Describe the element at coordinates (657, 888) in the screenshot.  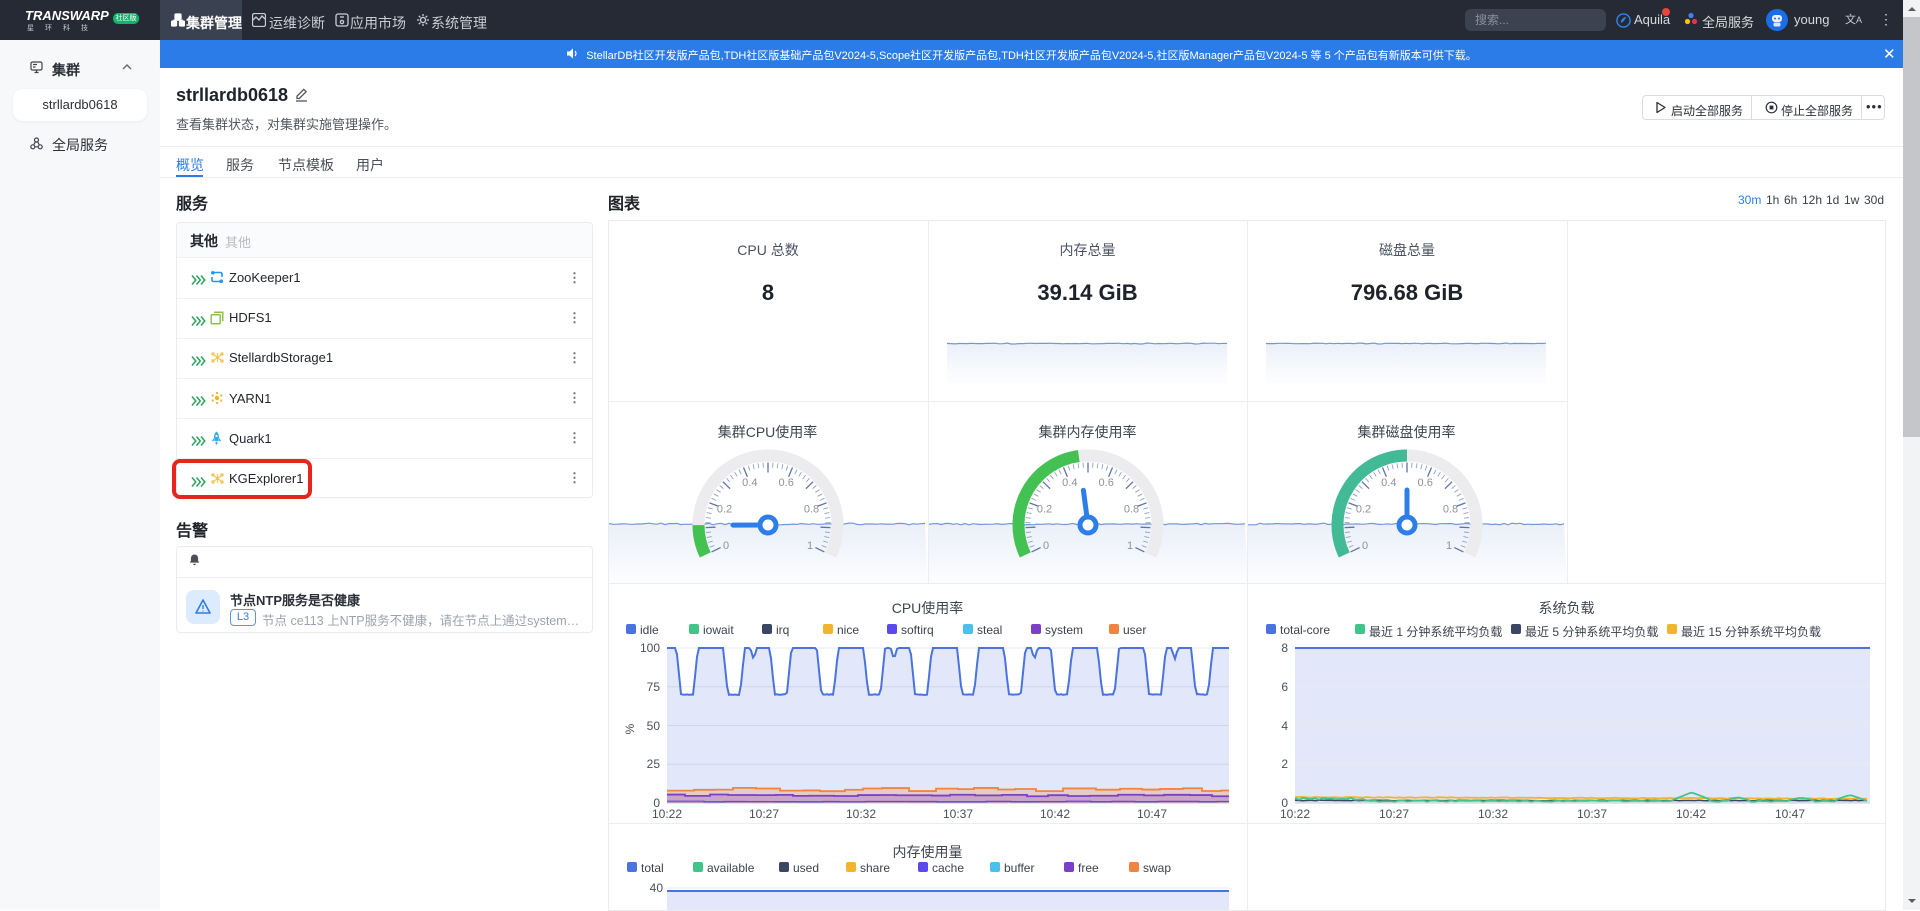
I see `svg-text: 40` at that location.